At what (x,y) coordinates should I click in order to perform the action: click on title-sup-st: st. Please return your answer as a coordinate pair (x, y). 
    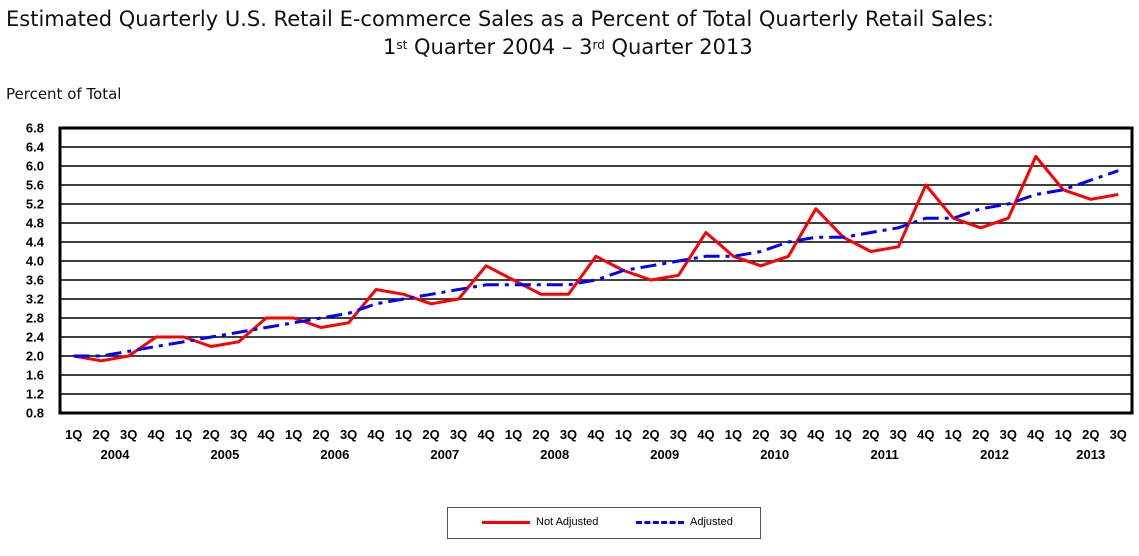
    Looking at the image, I should click on (402, 45).